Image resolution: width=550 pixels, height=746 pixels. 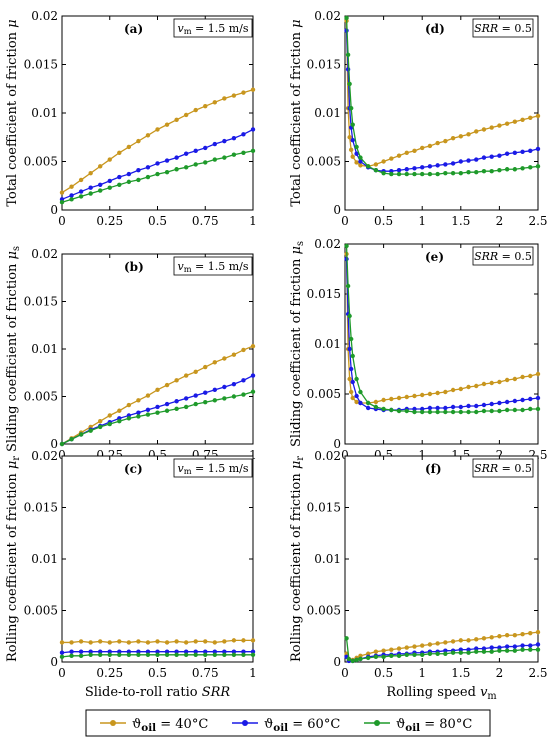 I want to click on annotation-text: vm = 1.5 m/s, so click(x=212, y=267).